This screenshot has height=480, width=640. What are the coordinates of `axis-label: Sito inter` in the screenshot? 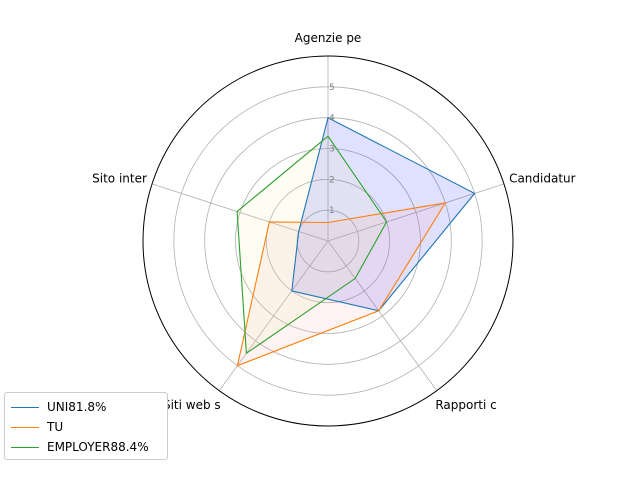 It's located at (119, 178).